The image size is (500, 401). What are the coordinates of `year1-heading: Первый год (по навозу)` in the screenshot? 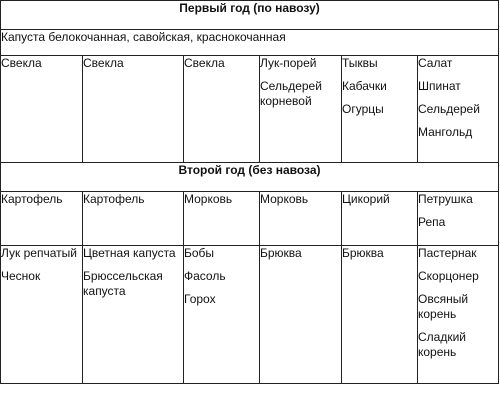 It's located at (250, 15).